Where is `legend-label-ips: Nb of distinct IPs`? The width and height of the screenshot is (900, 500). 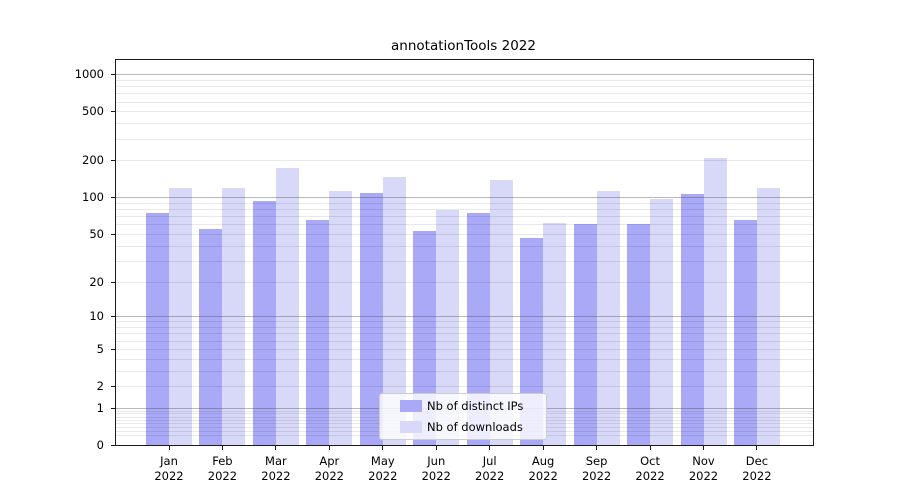
legend-label-ips: Nb of distinct IPs is located at coordinates (475, 406).